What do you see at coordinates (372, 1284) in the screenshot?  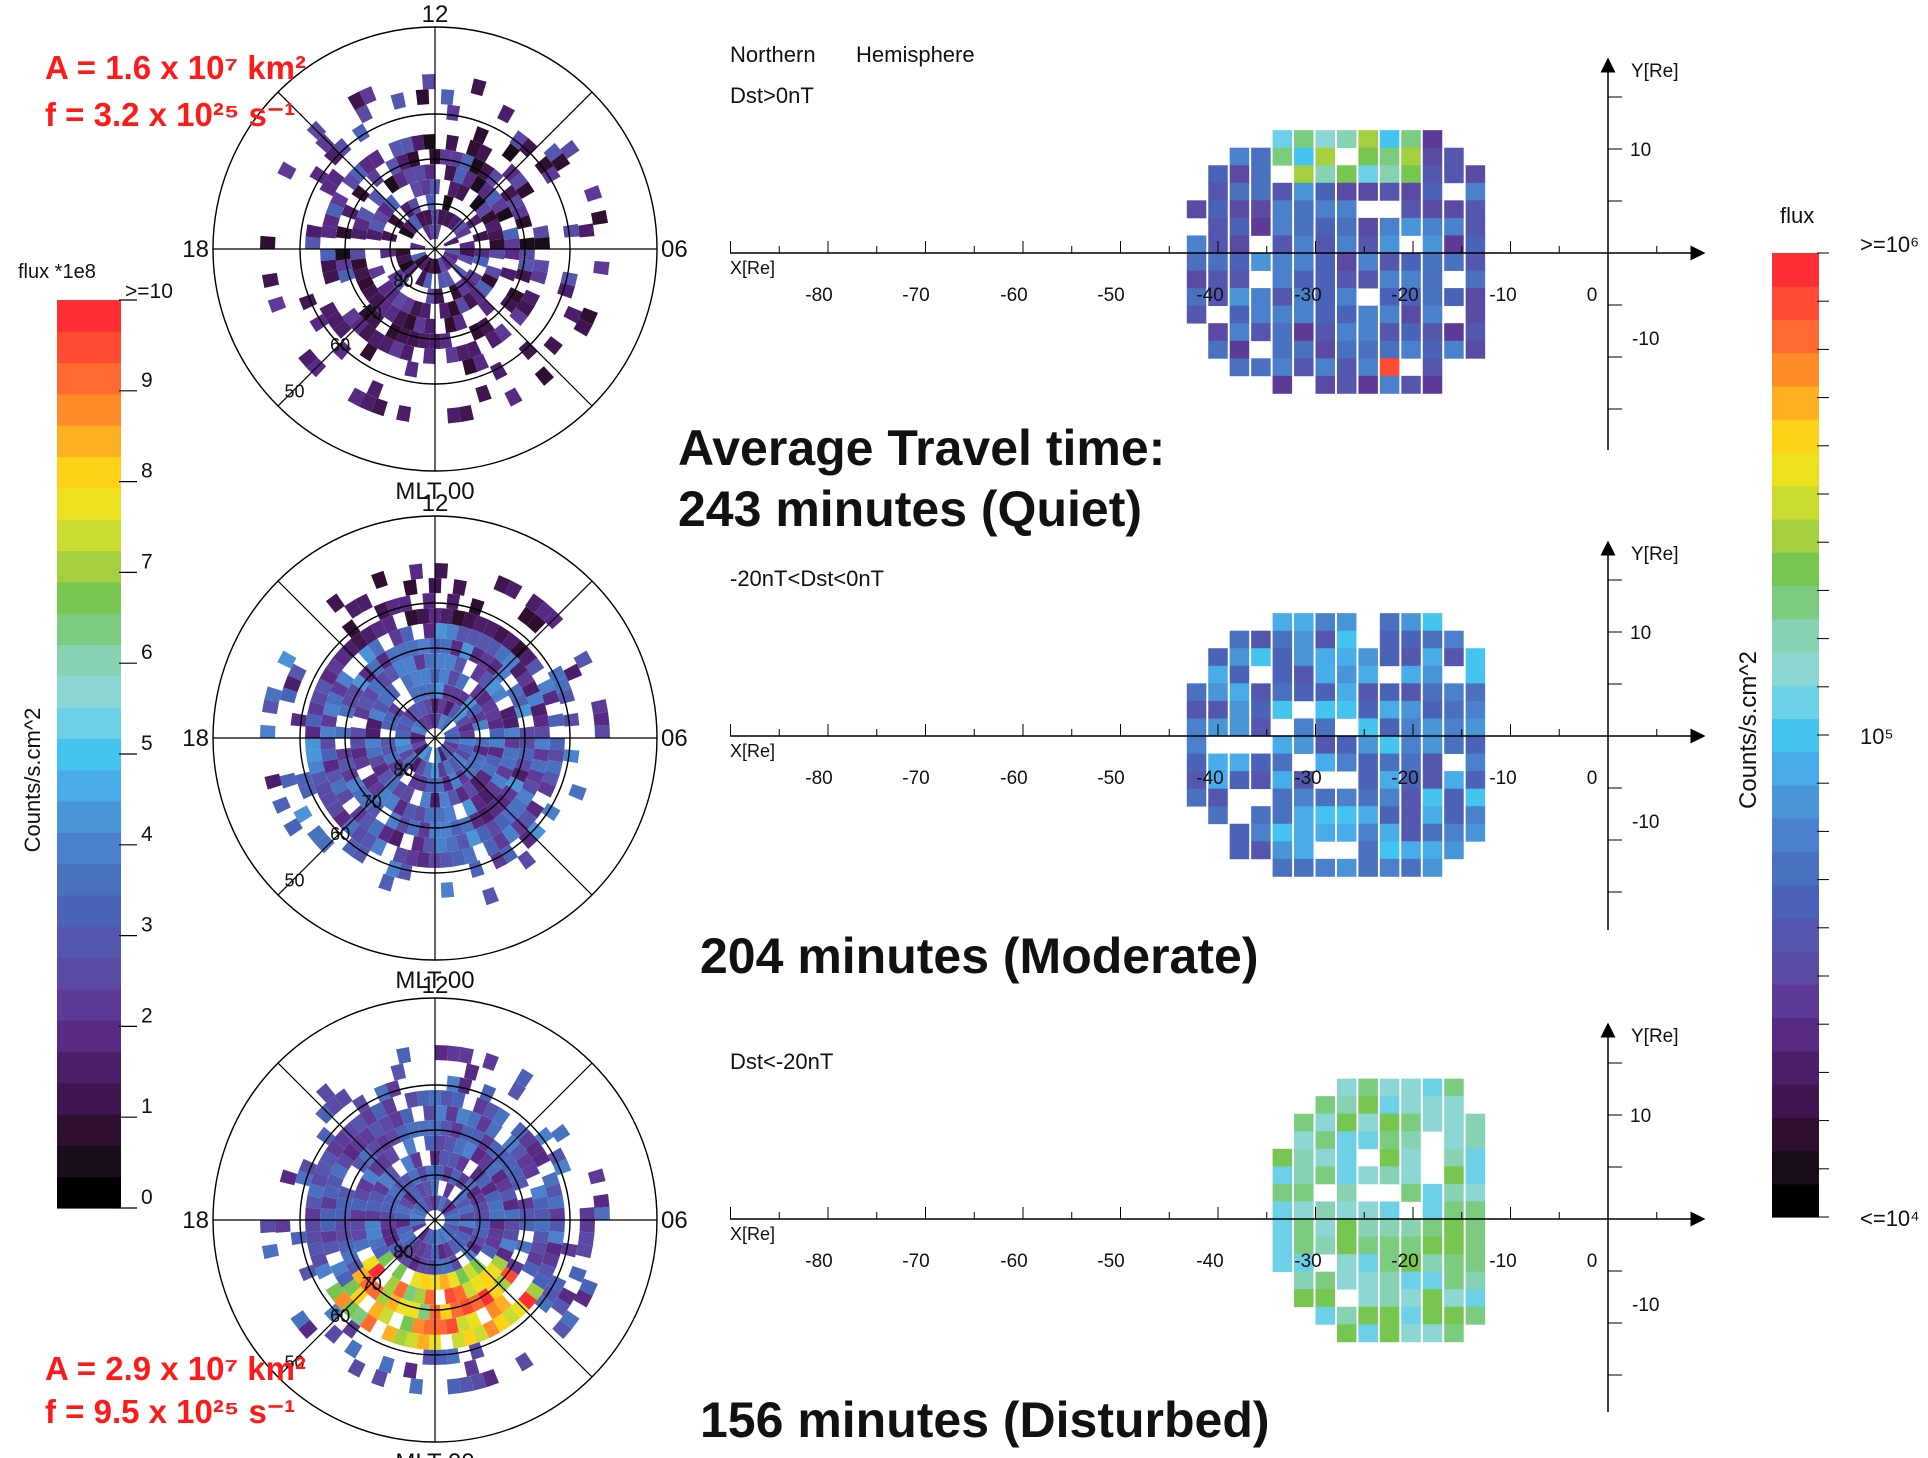 I see `latitude-label: 70` at bounding box center [372, 1284].